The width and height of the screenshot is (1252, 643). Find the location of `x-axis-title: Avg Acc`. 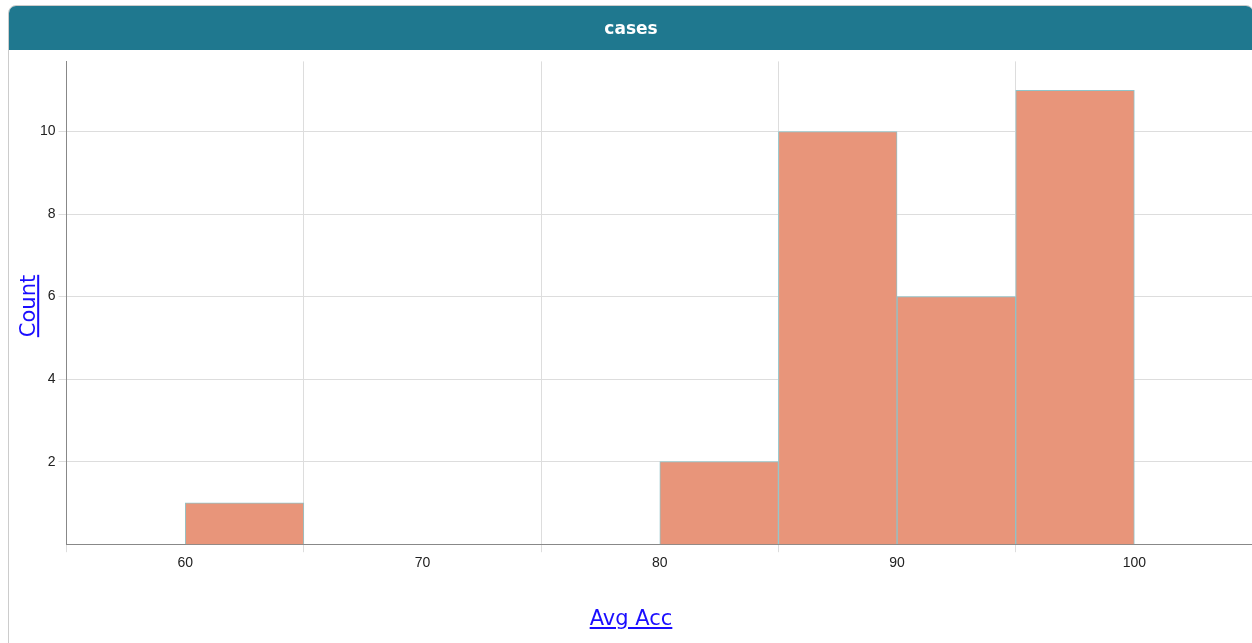

x-axis-title: Avg Acc is located at coordinates (631, 618).